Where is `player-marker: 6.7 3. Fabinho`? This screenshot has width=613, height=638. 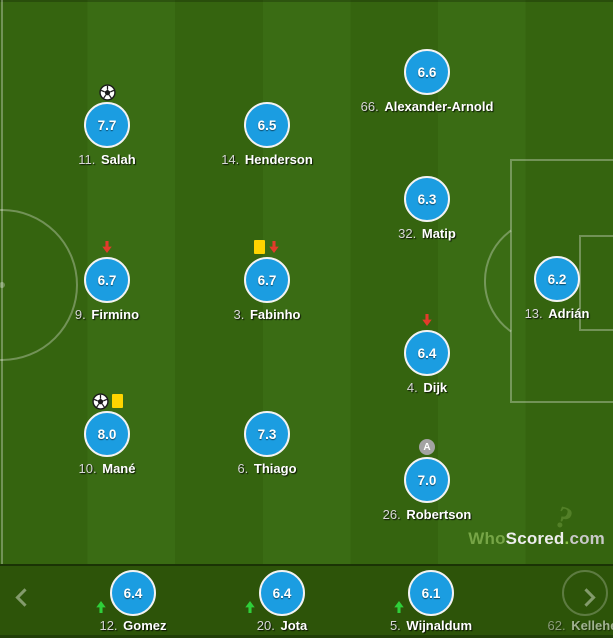 player-marker: 6.7 3. Fabinho is located at coordinates (267, 279).